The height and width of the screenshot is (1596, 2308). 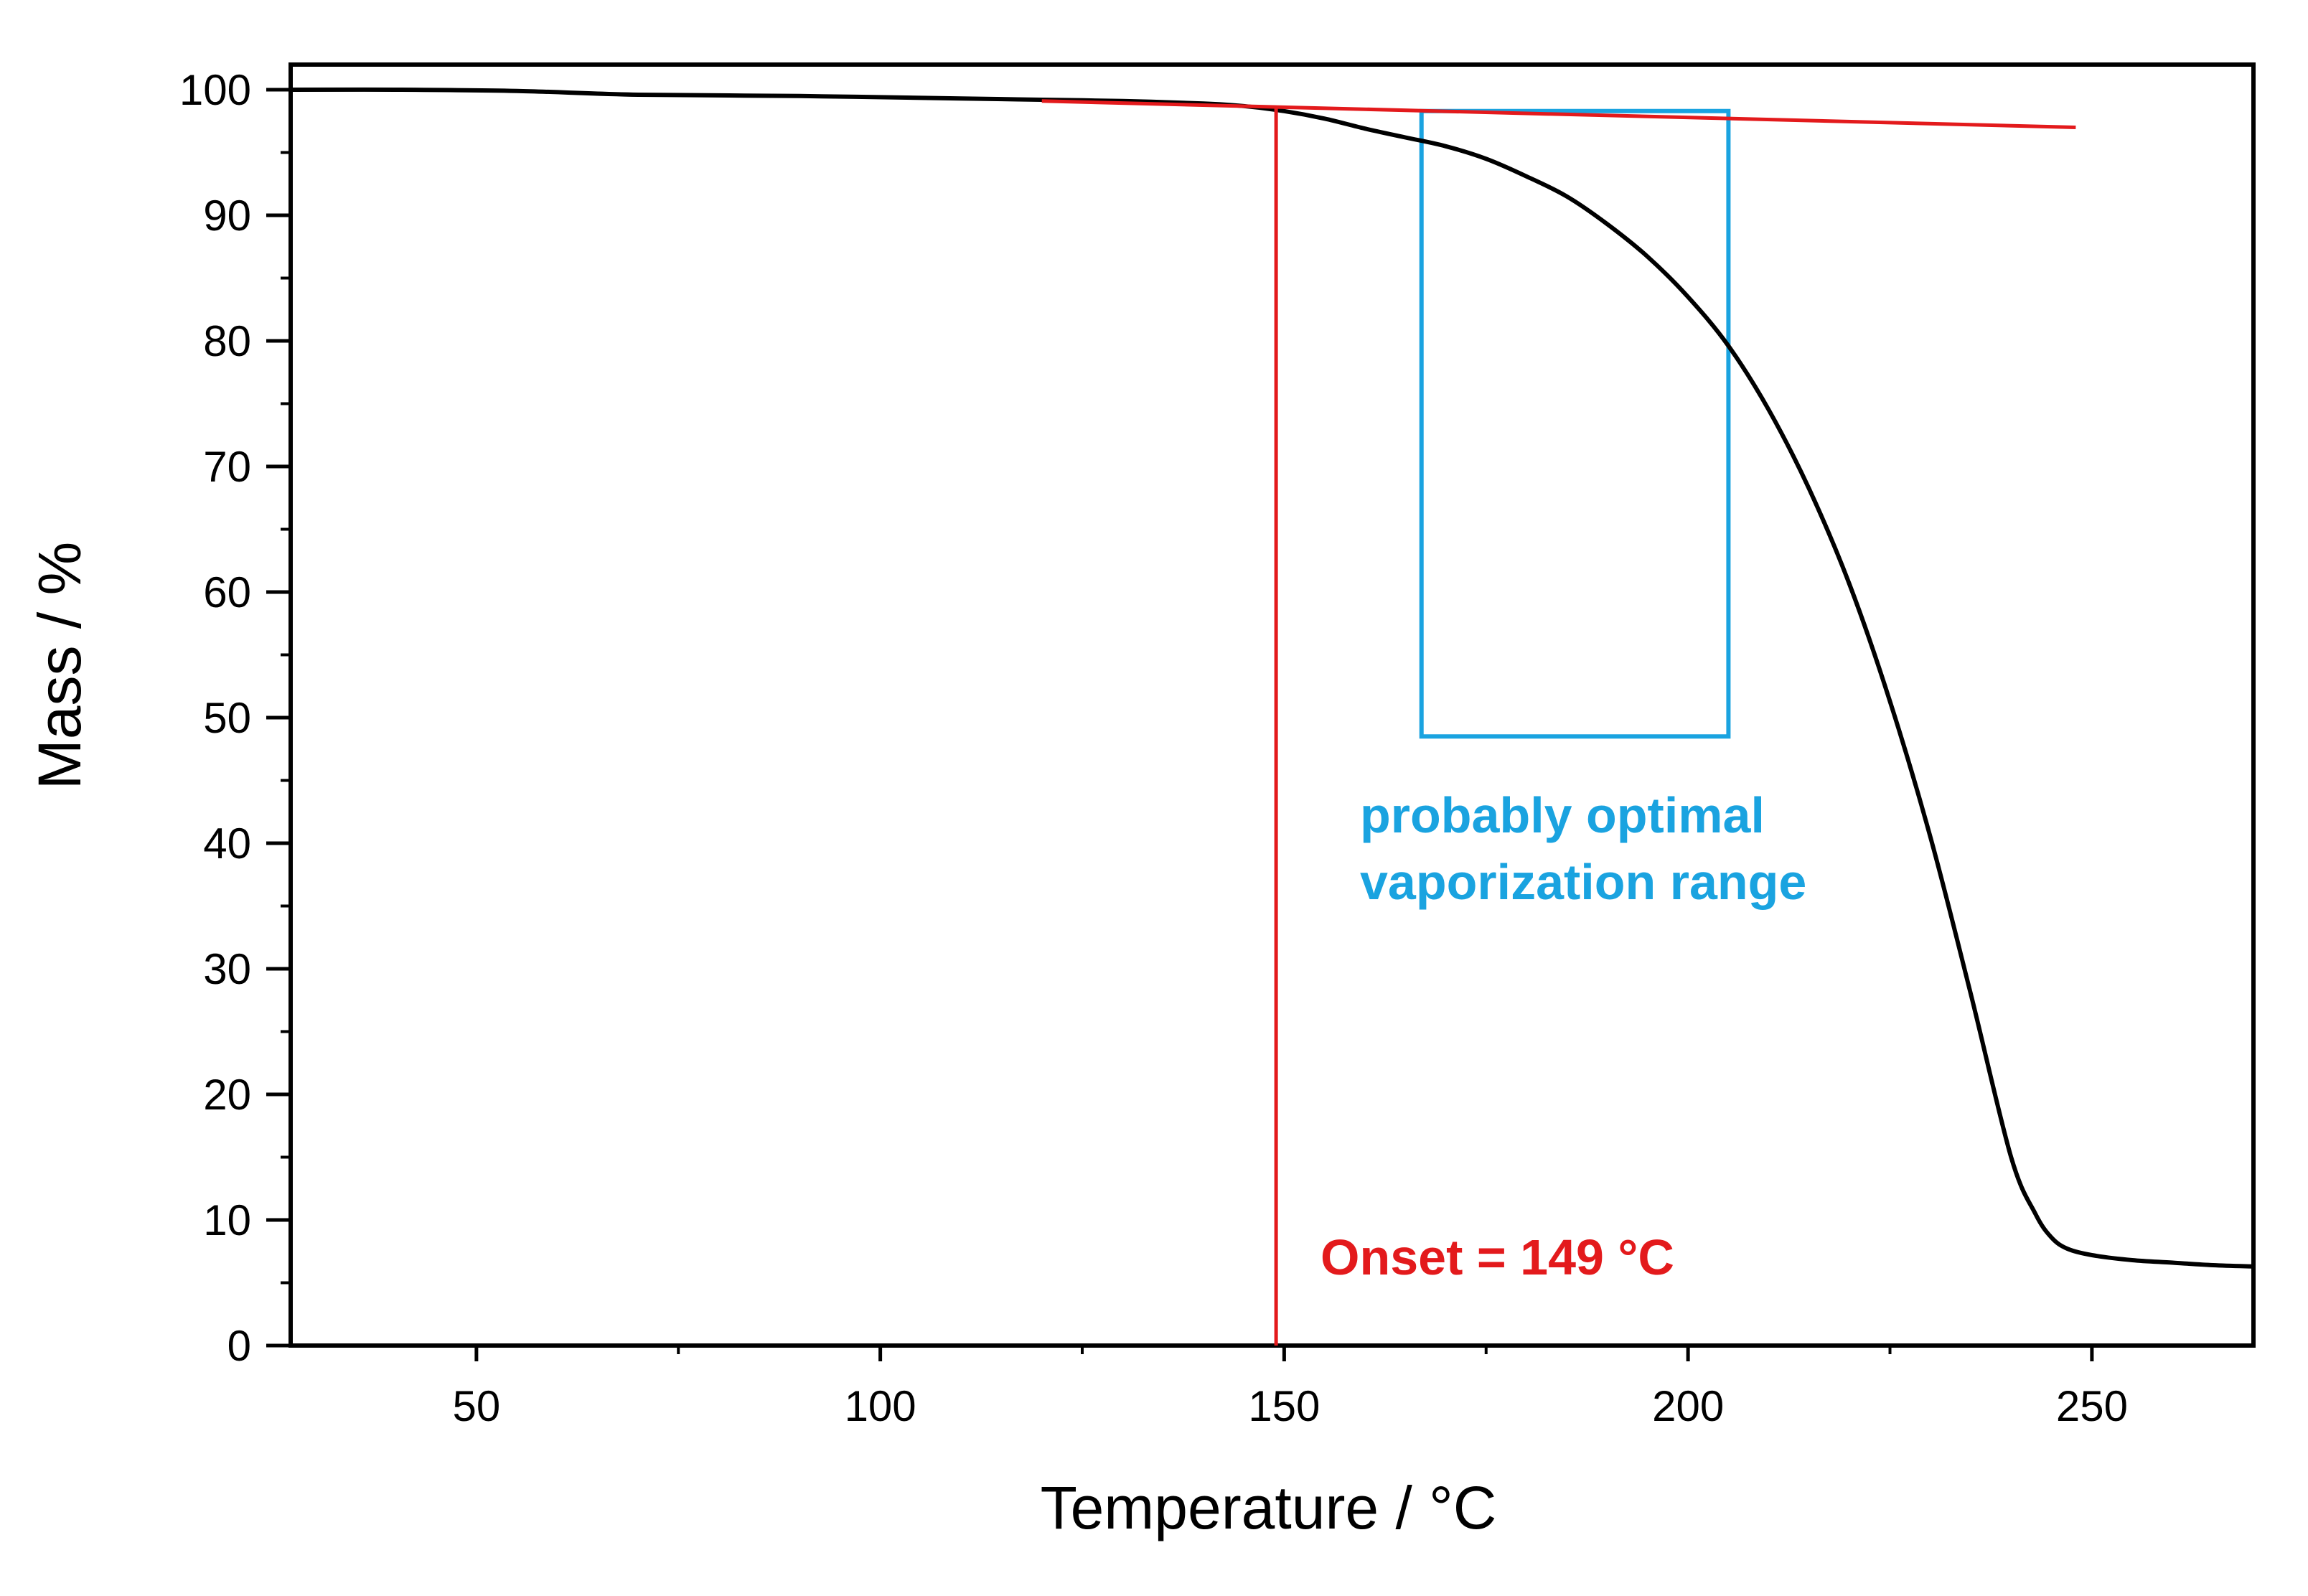 What do you see at coordinates (2092, 1406) in the screenshot?
I see `x-tick-label-250: 250` at bounding box center [2092, 1406].